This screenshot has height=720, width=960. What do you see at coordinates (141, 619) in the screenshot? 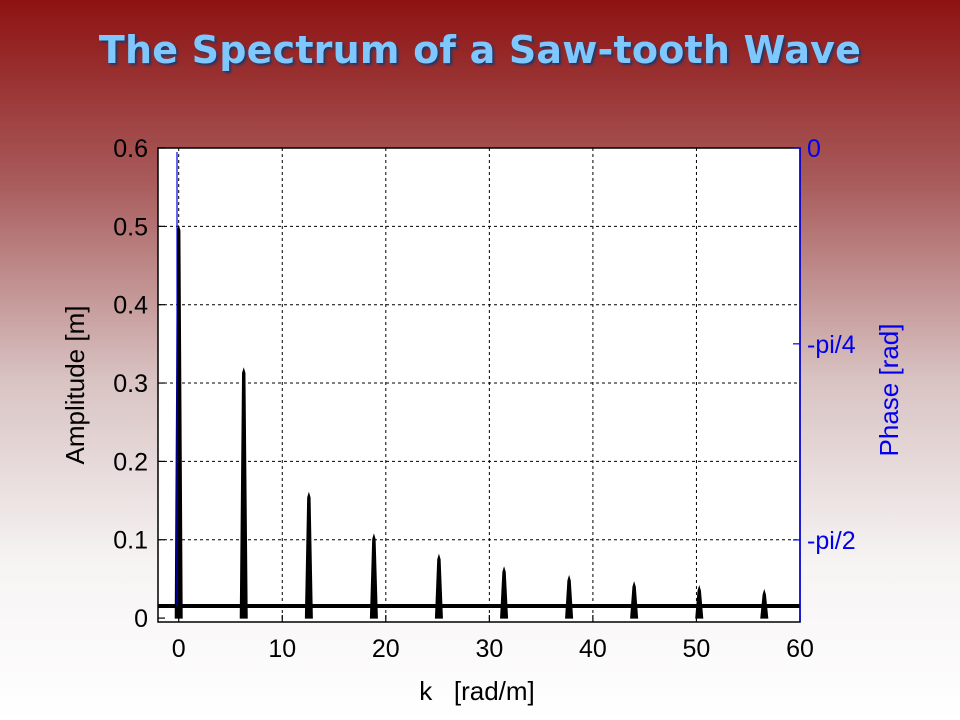
I see `y-tick-label: 0` at bounding box center [141, 619].